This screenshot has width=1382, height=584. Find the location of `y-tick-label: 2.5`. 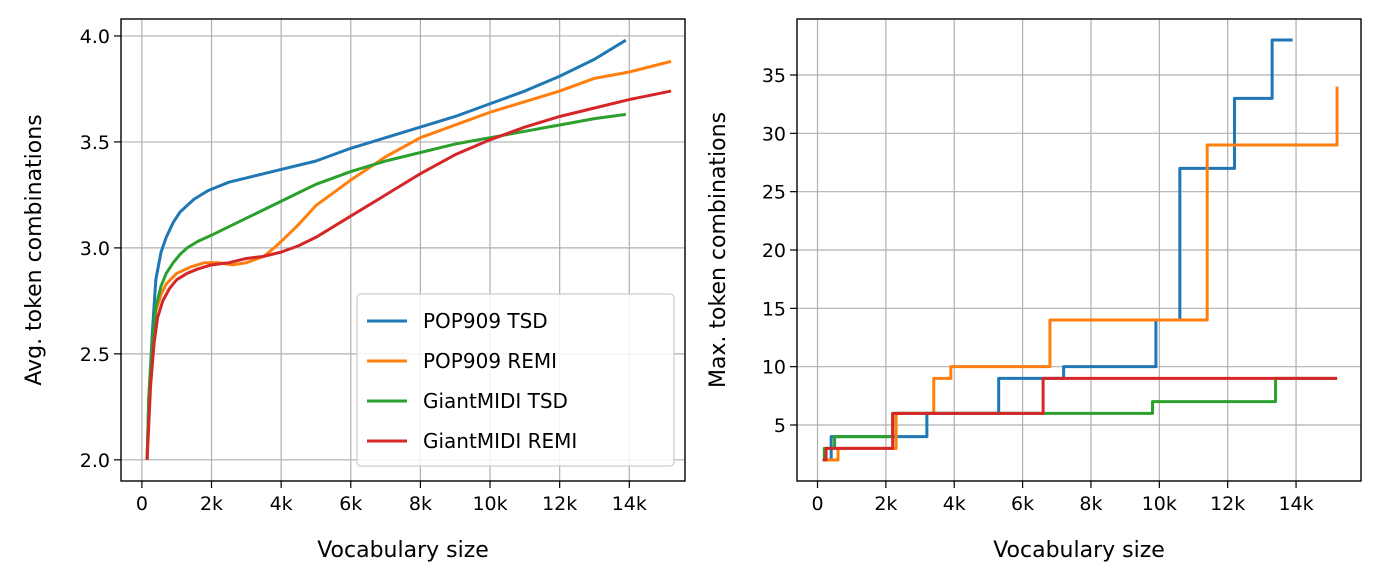

y-tick-label: 2.5 is located at coordinates (95, 355).